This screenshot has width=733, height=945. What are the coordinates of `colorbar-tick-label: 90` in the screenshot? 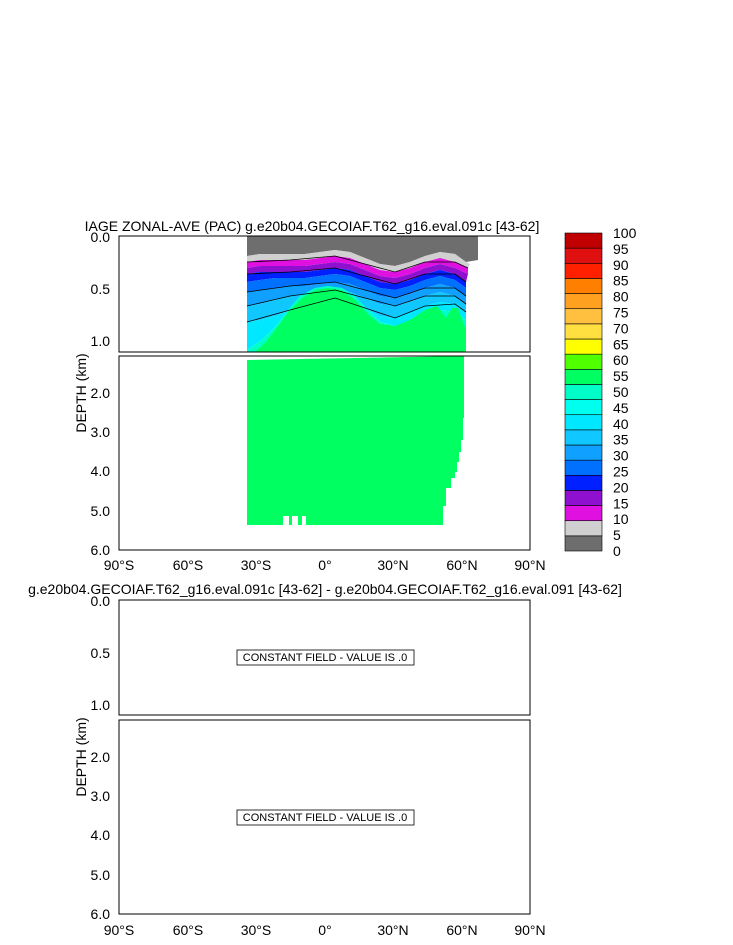 It's located at (621, 265).